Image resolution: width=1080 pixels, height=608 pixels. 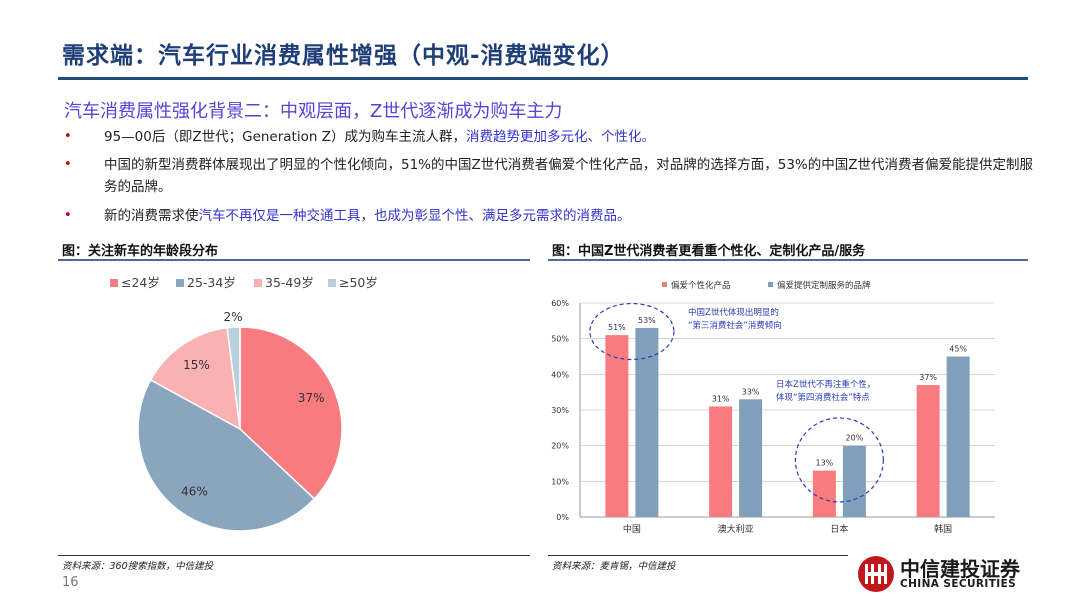 I want to click on pie-legend-label: ≤24岁, so click(x=140, y=282).